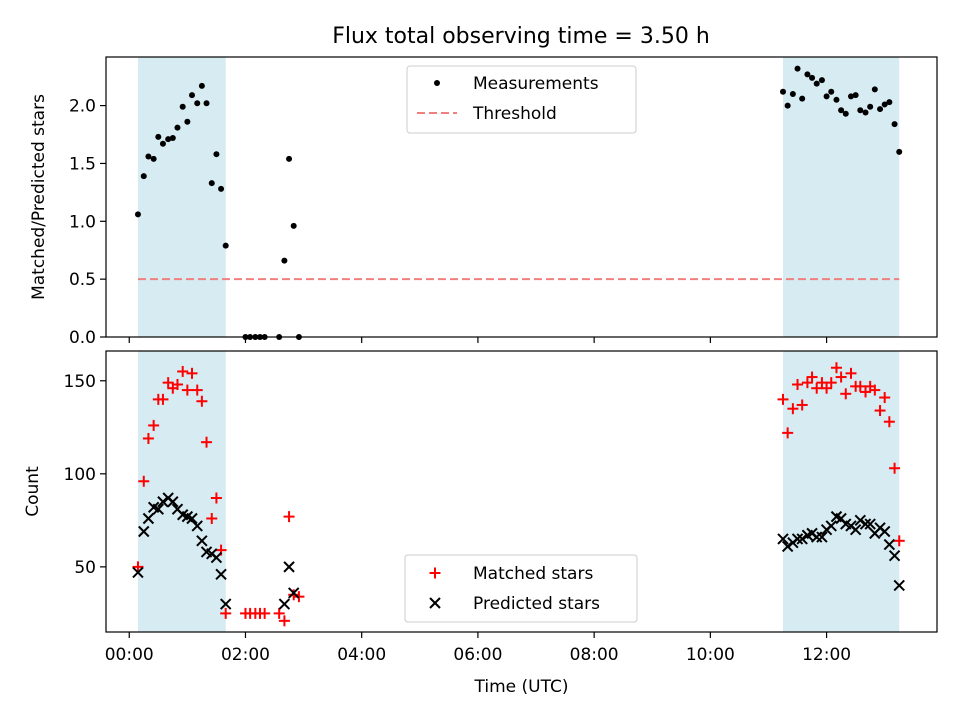 The height and width of the screenshot is (720, 960). I want to click on matched-stars-legend-glyph, so click(435, 573).